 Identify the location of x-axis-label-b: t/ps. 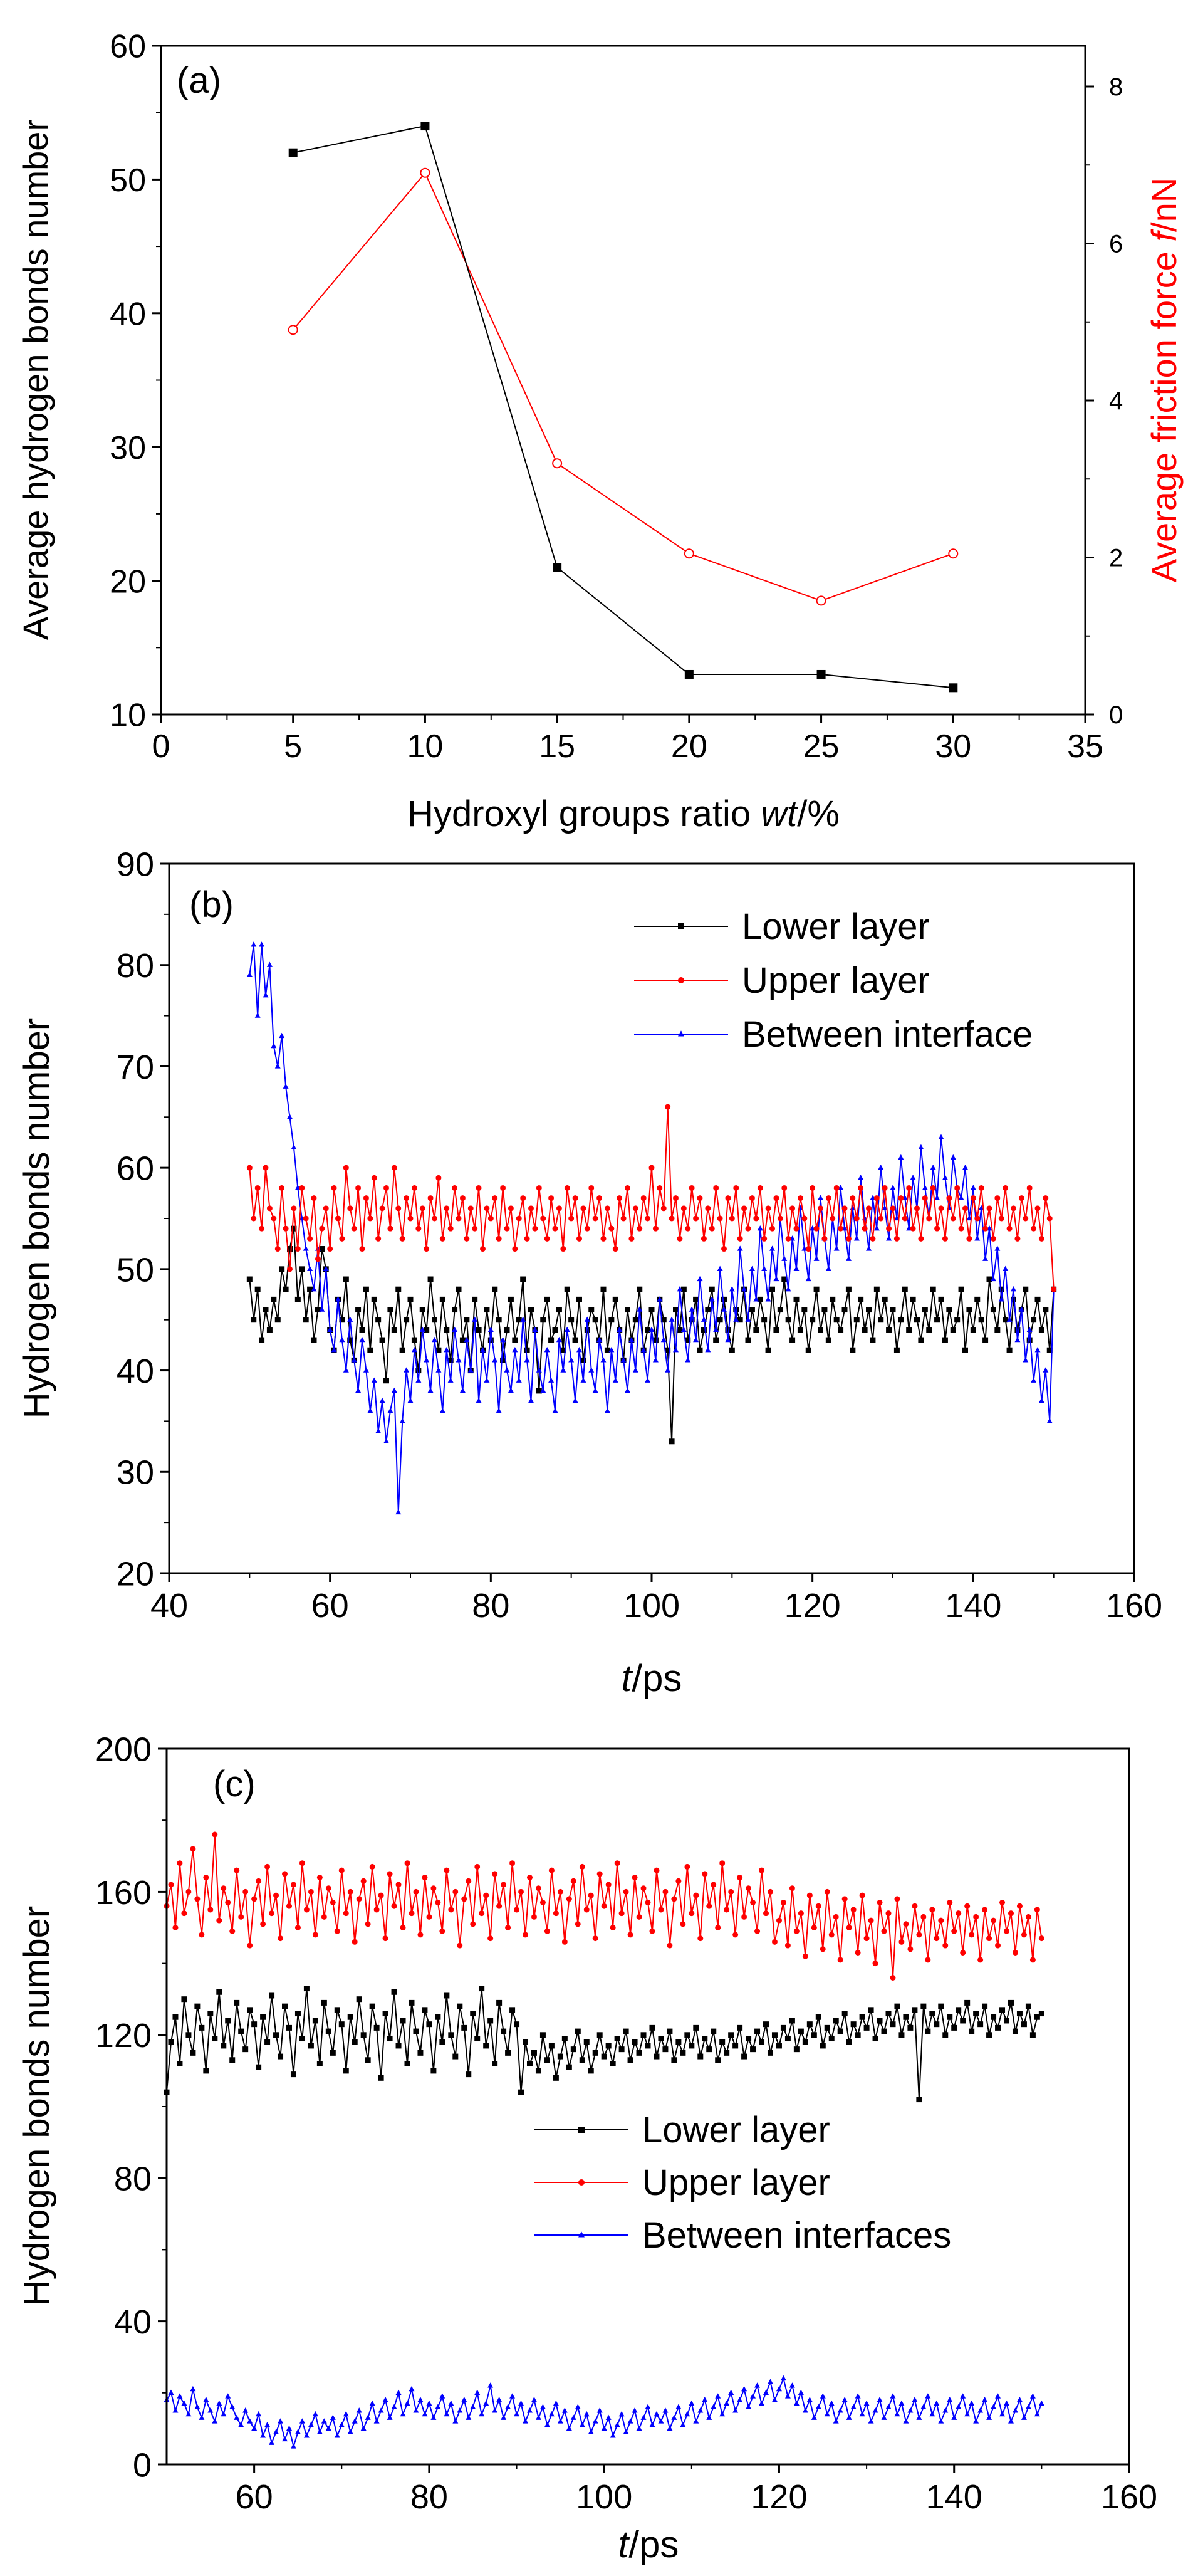
(652, 1678).